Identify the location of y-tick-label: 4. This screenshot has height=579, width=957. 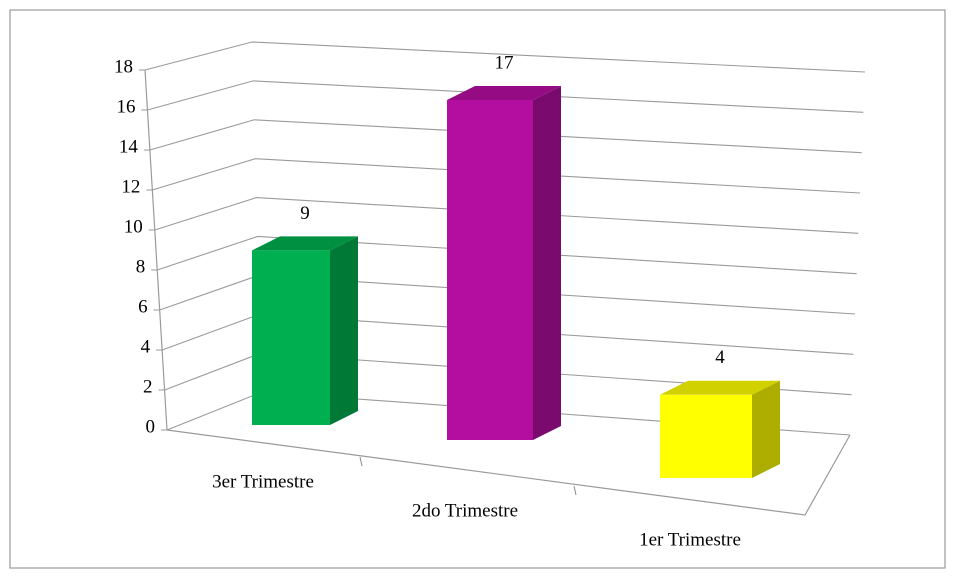
(146, 346).